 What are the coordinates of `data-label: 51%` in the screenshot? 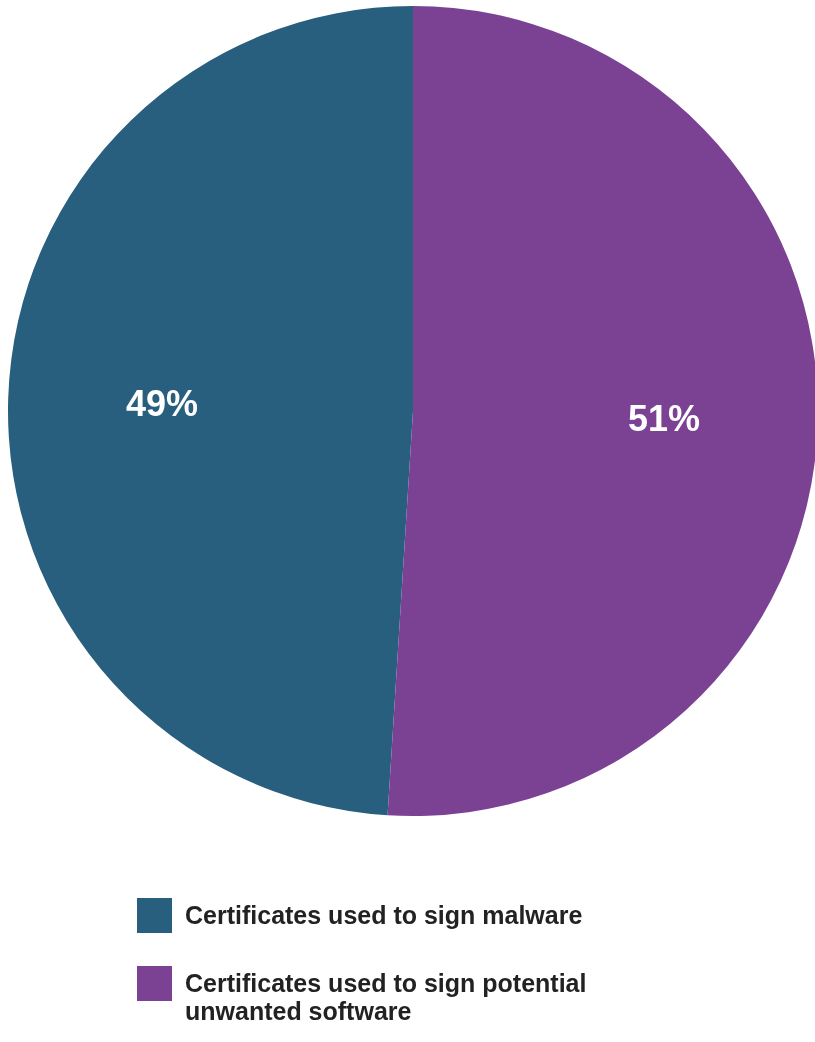 It's located at (664, 419).